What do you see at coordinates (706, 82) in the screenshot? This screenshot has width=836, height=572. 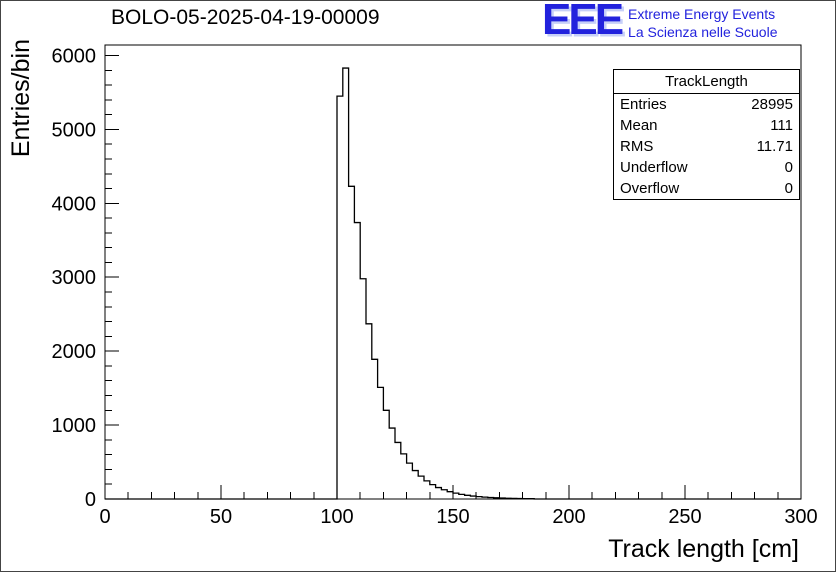 I see `stats-title: TrackLength` at bounding box center [706, 82].